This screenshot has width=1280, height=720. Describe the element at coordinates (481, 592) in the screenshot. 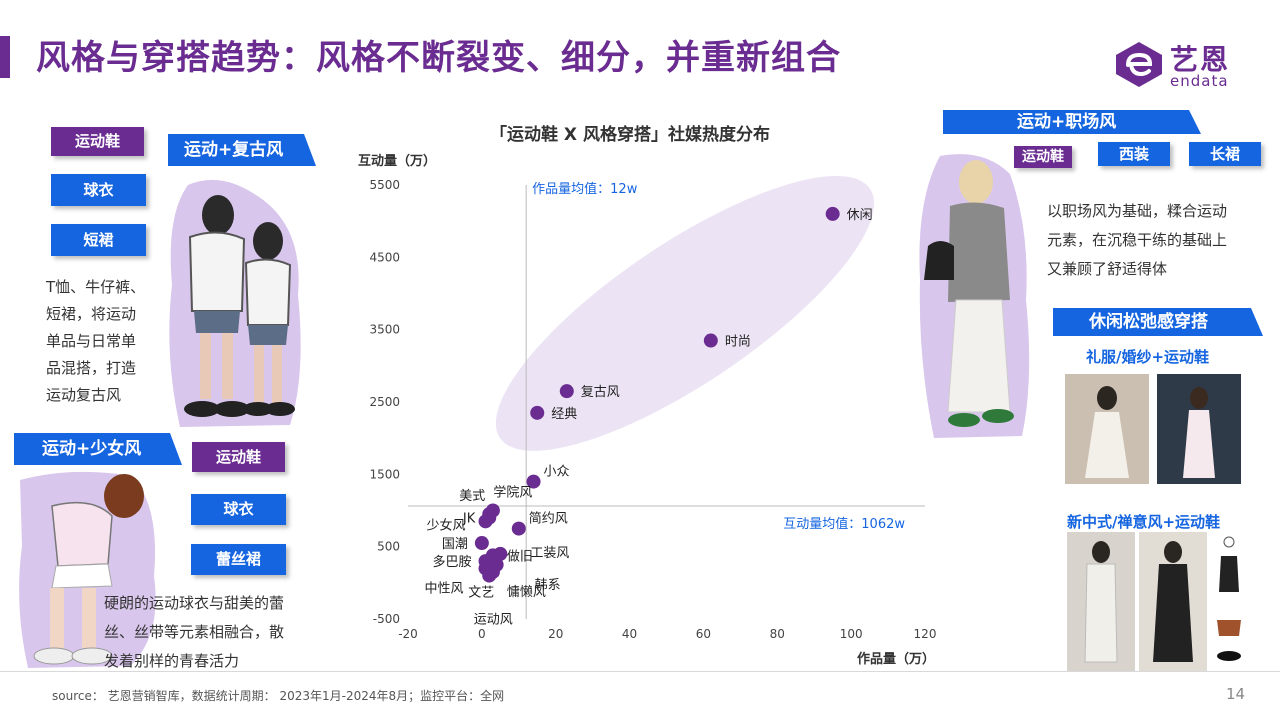

I see `data-point-label: 文艺` at that location.